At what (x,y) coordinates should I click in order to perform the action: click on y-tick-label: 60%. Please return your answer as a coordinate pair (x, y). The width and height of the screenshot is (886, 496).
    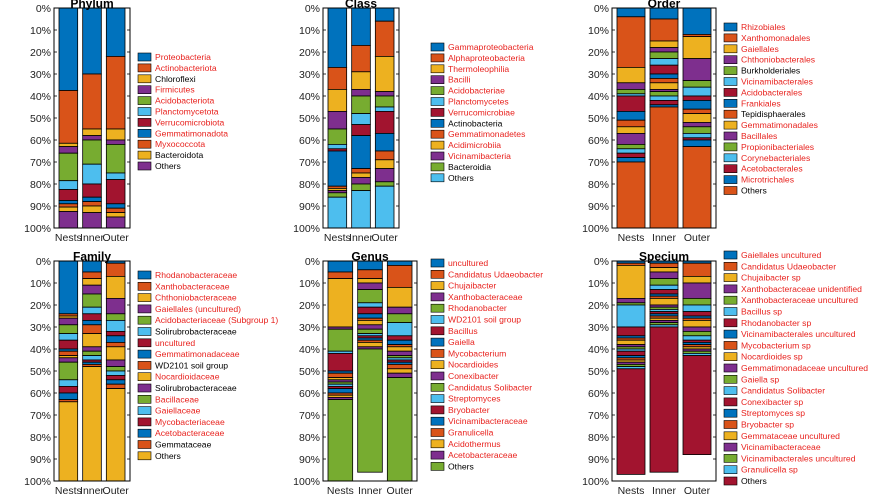
    Looking at the image, I should click on (309, 141).